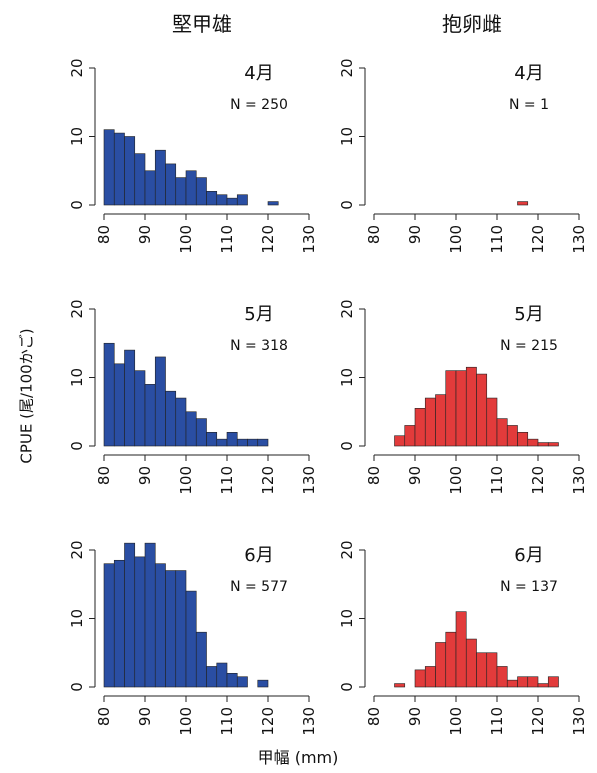  What do you see at coordinates (259, 105) in the screenshot?
I see `sample-size-label: N = 250` at bounding box center [259, 105].